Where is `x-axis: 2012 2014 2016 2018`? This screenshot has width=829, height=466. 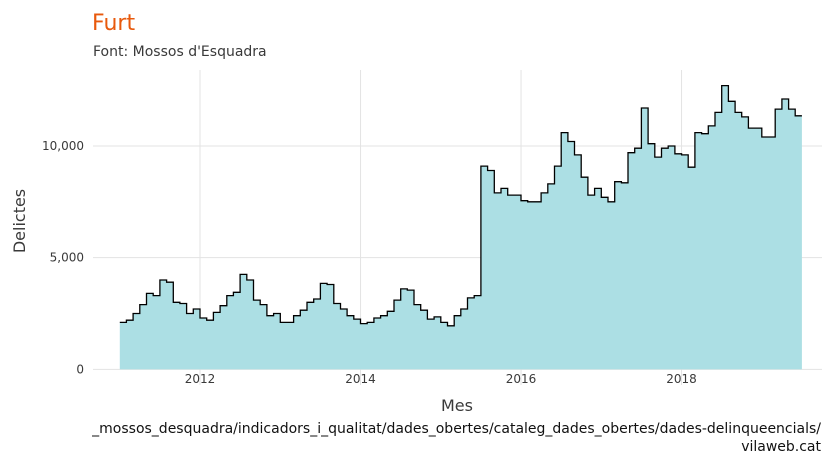 x-axis: 2012 2014 2016 2018 is located at coordinates (441, 379).